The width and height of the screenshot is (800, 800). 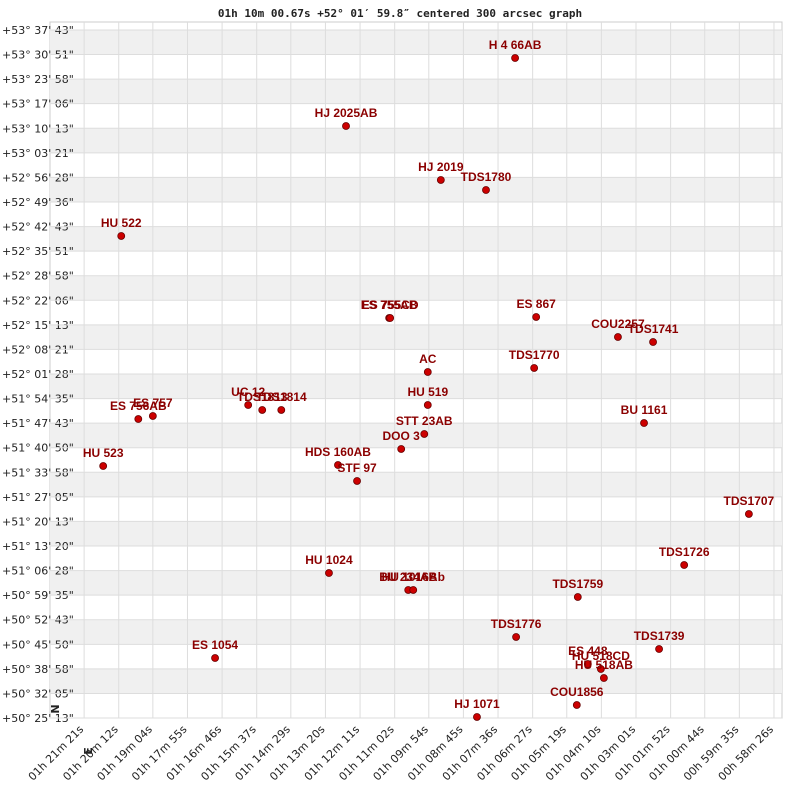 I want to click on y-tick-label: +51° 33' 58", so click(x=38, y=472).